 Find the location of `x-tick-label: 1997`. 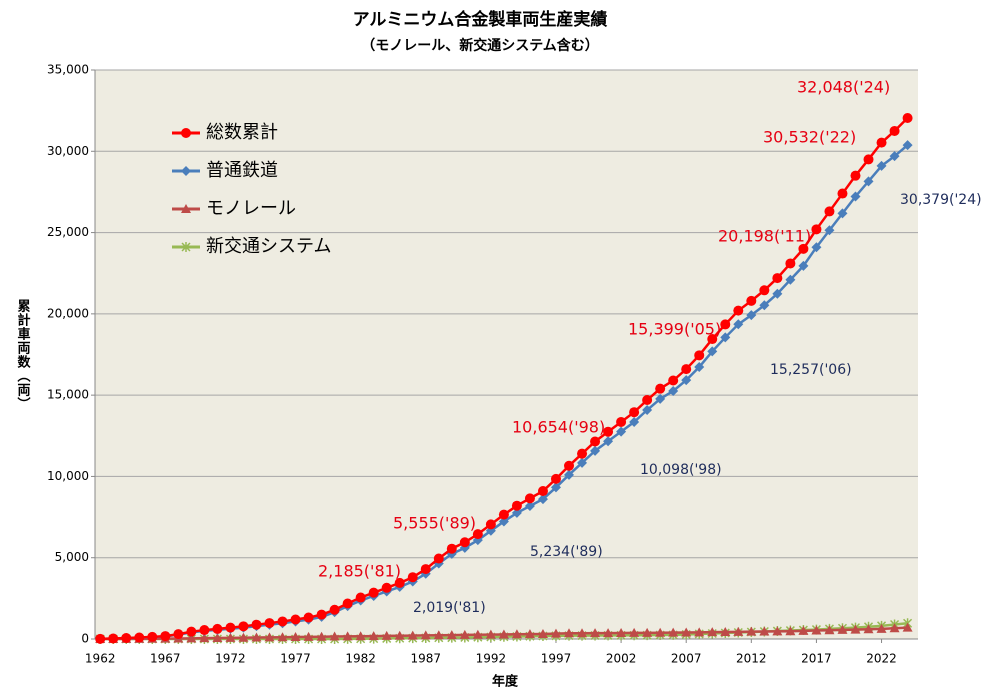

x-tick-label: 1997 is located at coordinates (556, 659).